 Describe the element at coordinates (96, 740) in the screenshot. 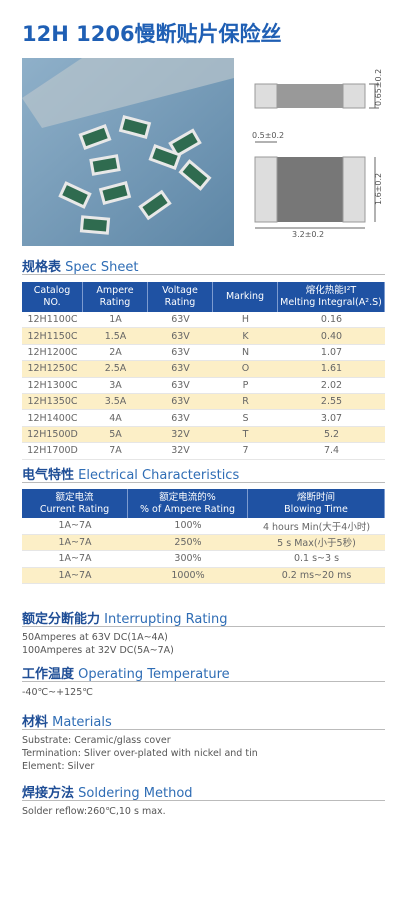

I see `body-text: Substrate: Ceramic/glass cover` at that location.